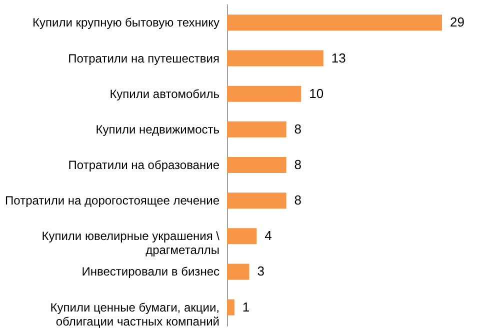 Image resolution: width=493 pixels, height=331 pixels. Describe the element at coordinates (316, 93) in the screenshot. I see `data-label: 10` at that location.